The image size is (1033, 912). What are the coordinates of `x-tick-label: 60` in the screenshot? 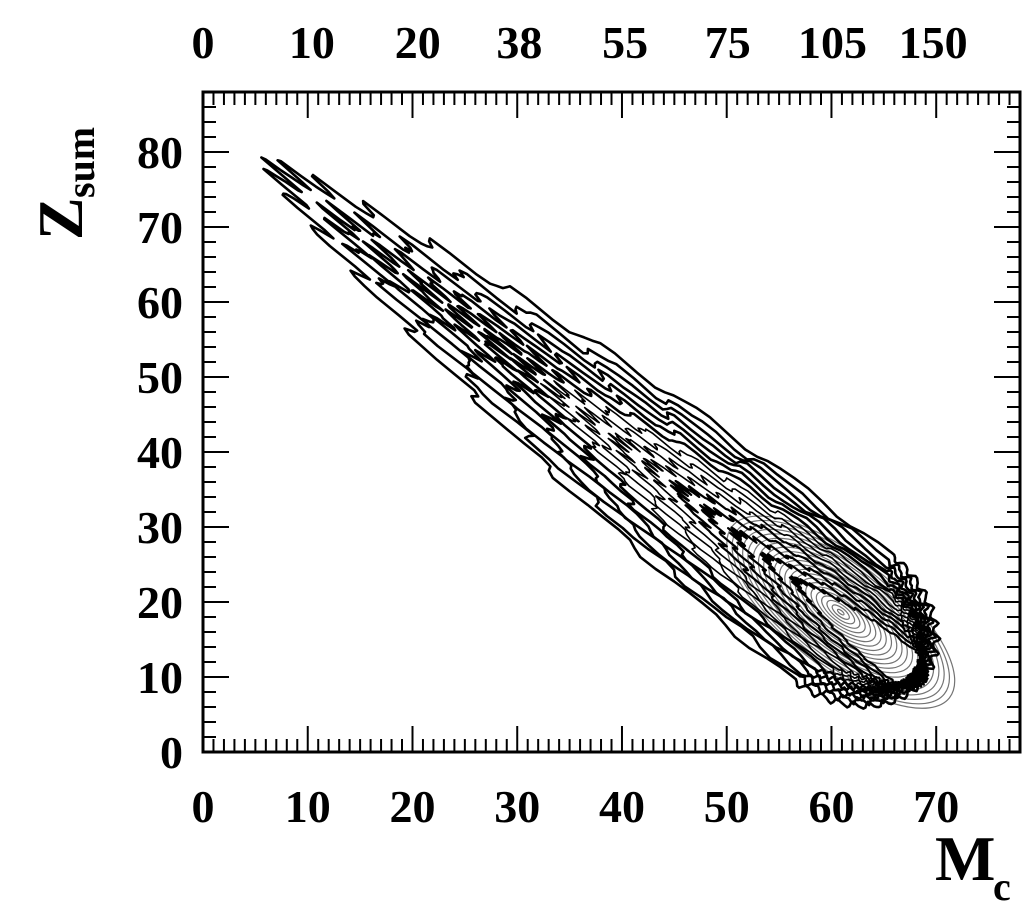 It's located at (831, 806).